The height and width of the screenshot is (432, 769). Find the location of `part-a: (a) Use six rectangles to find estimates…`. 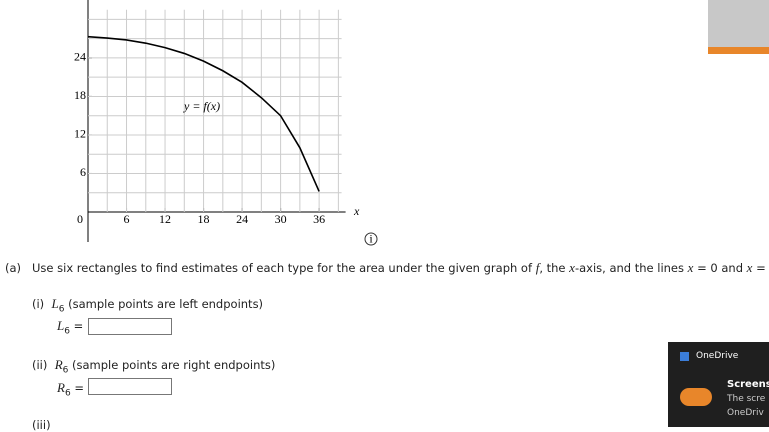

part-a: (a) Use six rectangles to find estimates… is located at coordinates (387, 268).